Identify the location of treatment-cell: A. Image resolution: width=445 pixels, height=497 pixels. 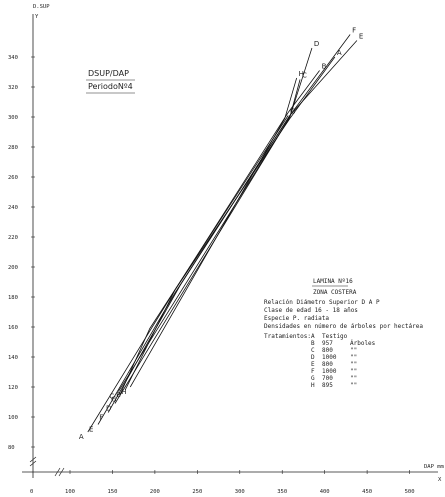
(313, 336).